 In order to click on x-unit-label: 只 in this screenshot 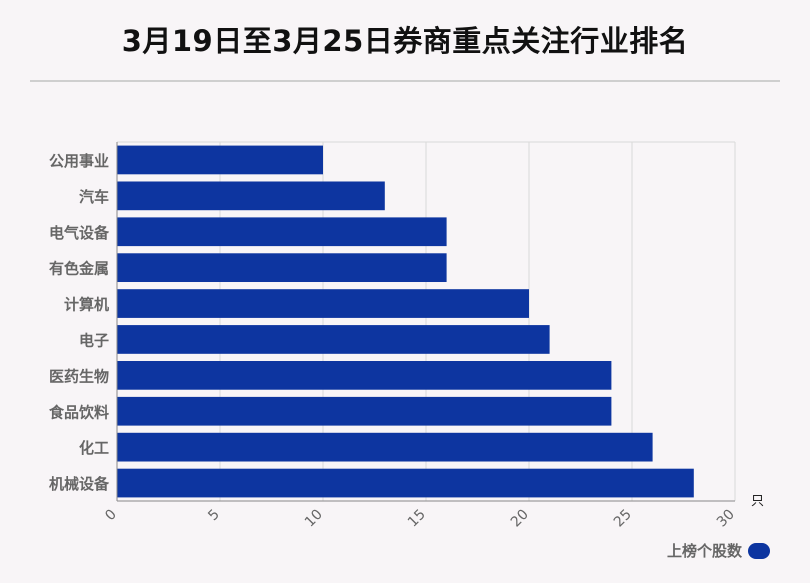, I will do `click(757, 501)`.